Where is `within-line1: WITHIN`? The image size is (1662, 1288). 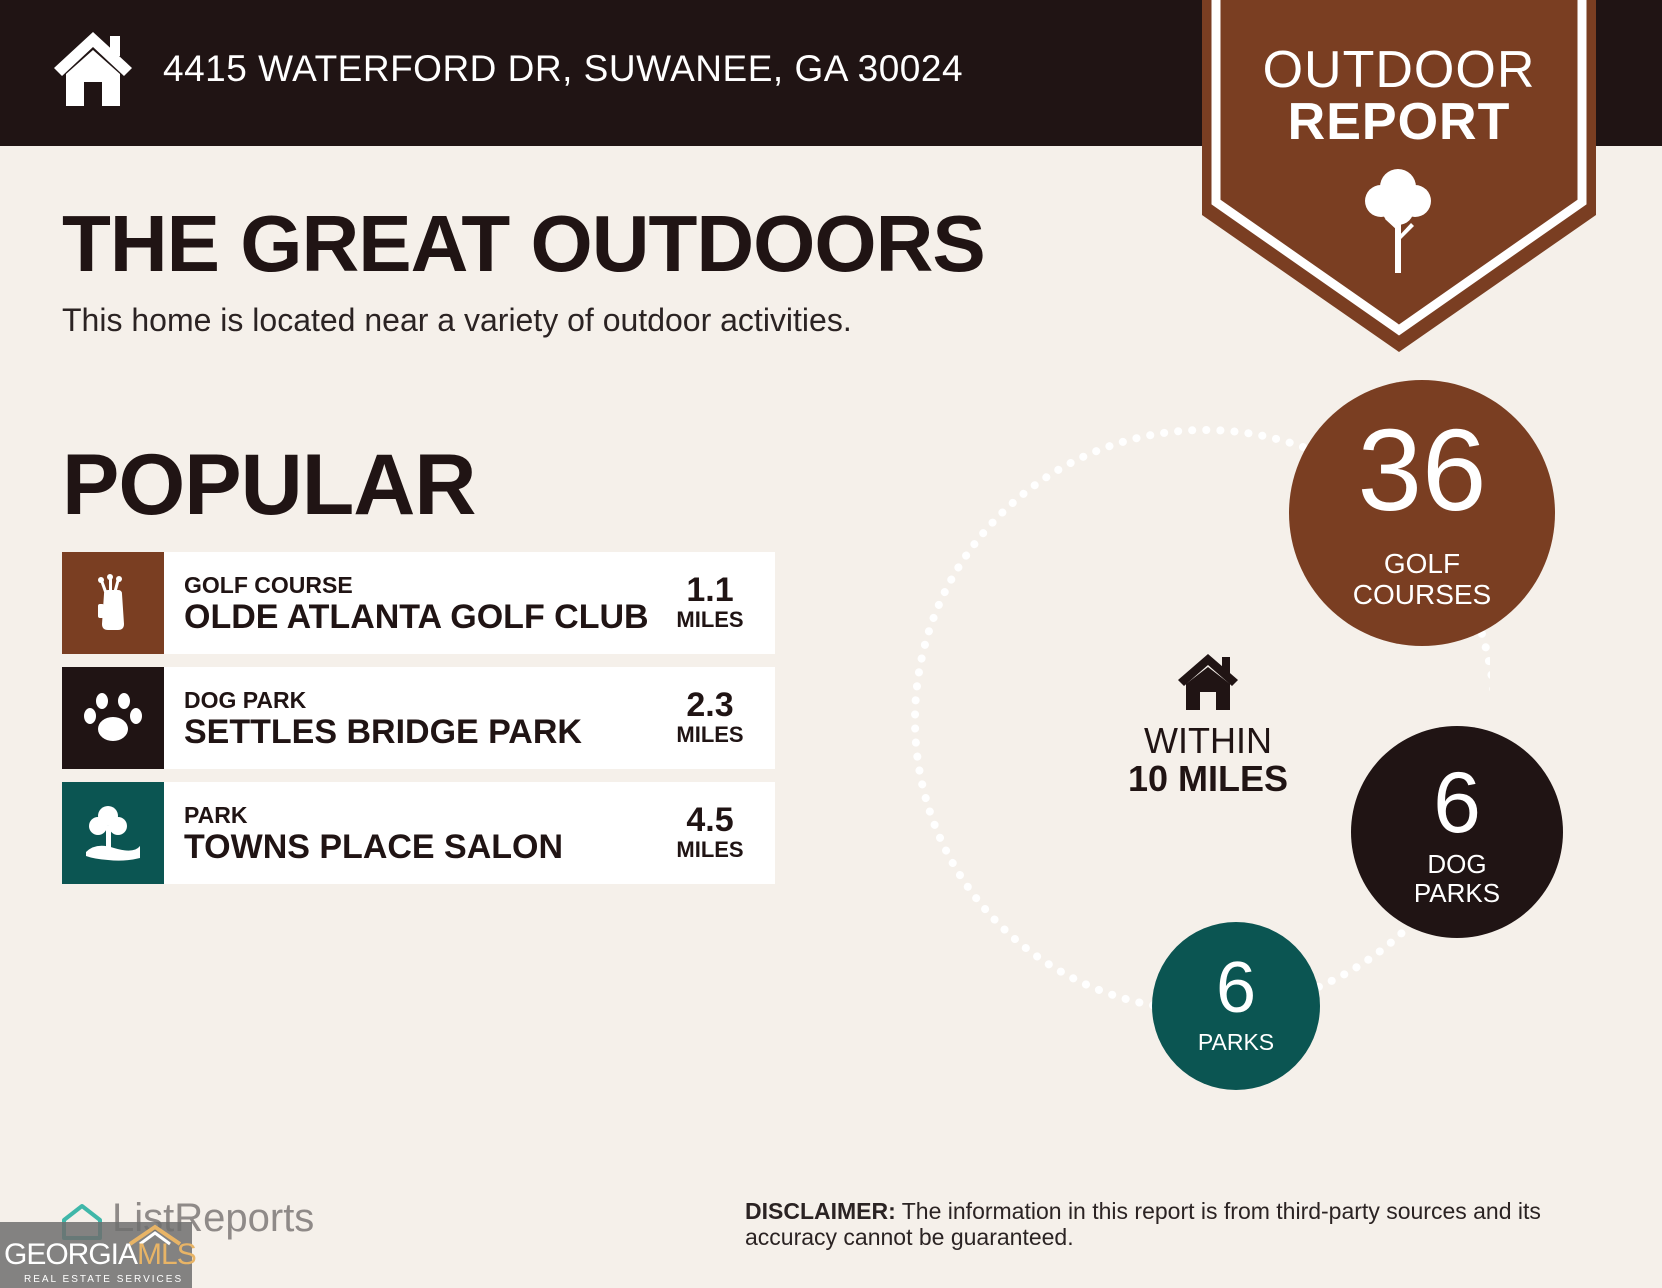 within-line1: WITHIN is located at coordinates (1208, 740).